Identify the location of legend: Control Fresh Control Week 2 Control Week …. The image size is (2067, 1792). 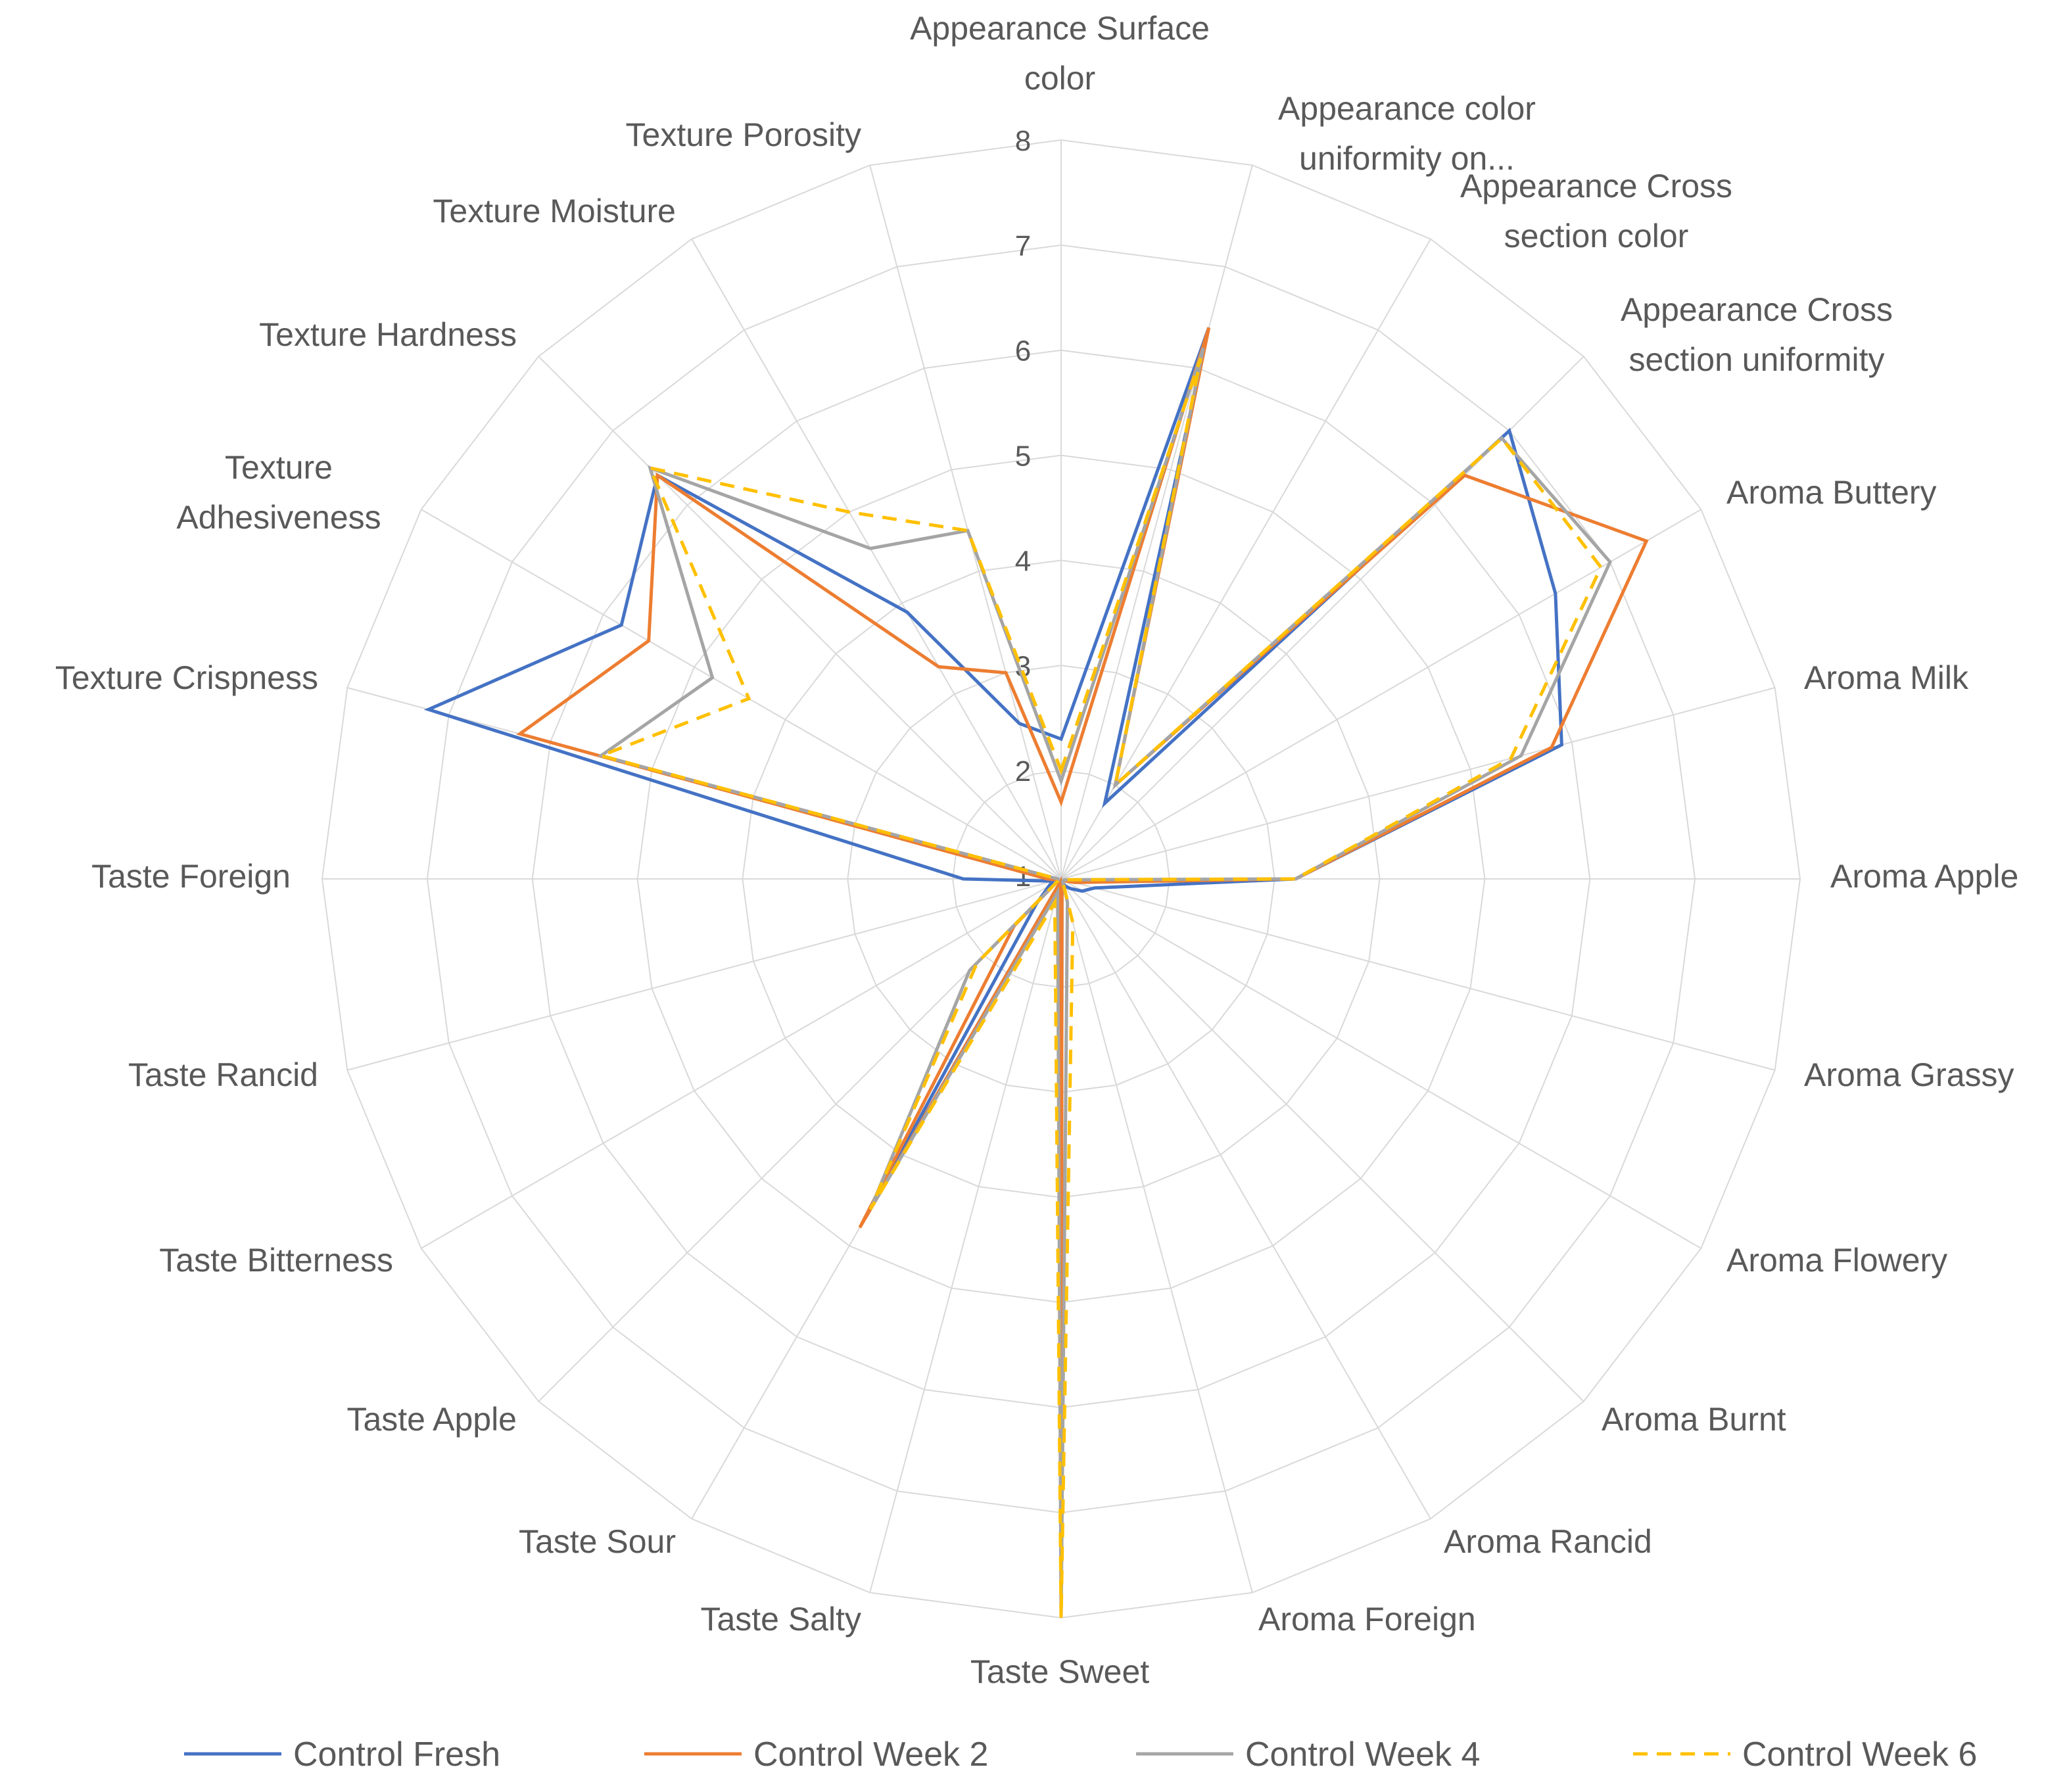
(1080, 1754).